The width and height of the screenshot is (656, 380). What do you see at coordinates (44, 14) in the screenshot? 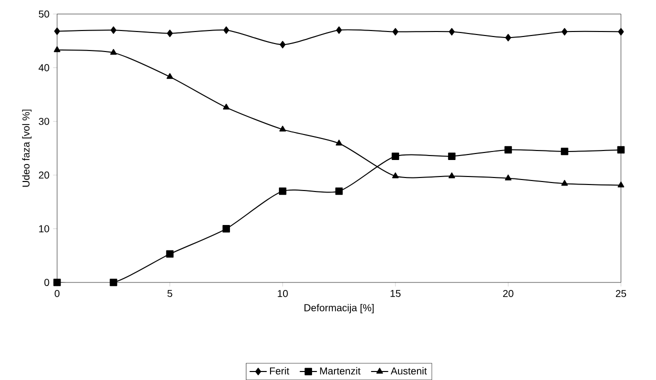
I see `y-tick-label: 50` at bounding box center [44, 14].